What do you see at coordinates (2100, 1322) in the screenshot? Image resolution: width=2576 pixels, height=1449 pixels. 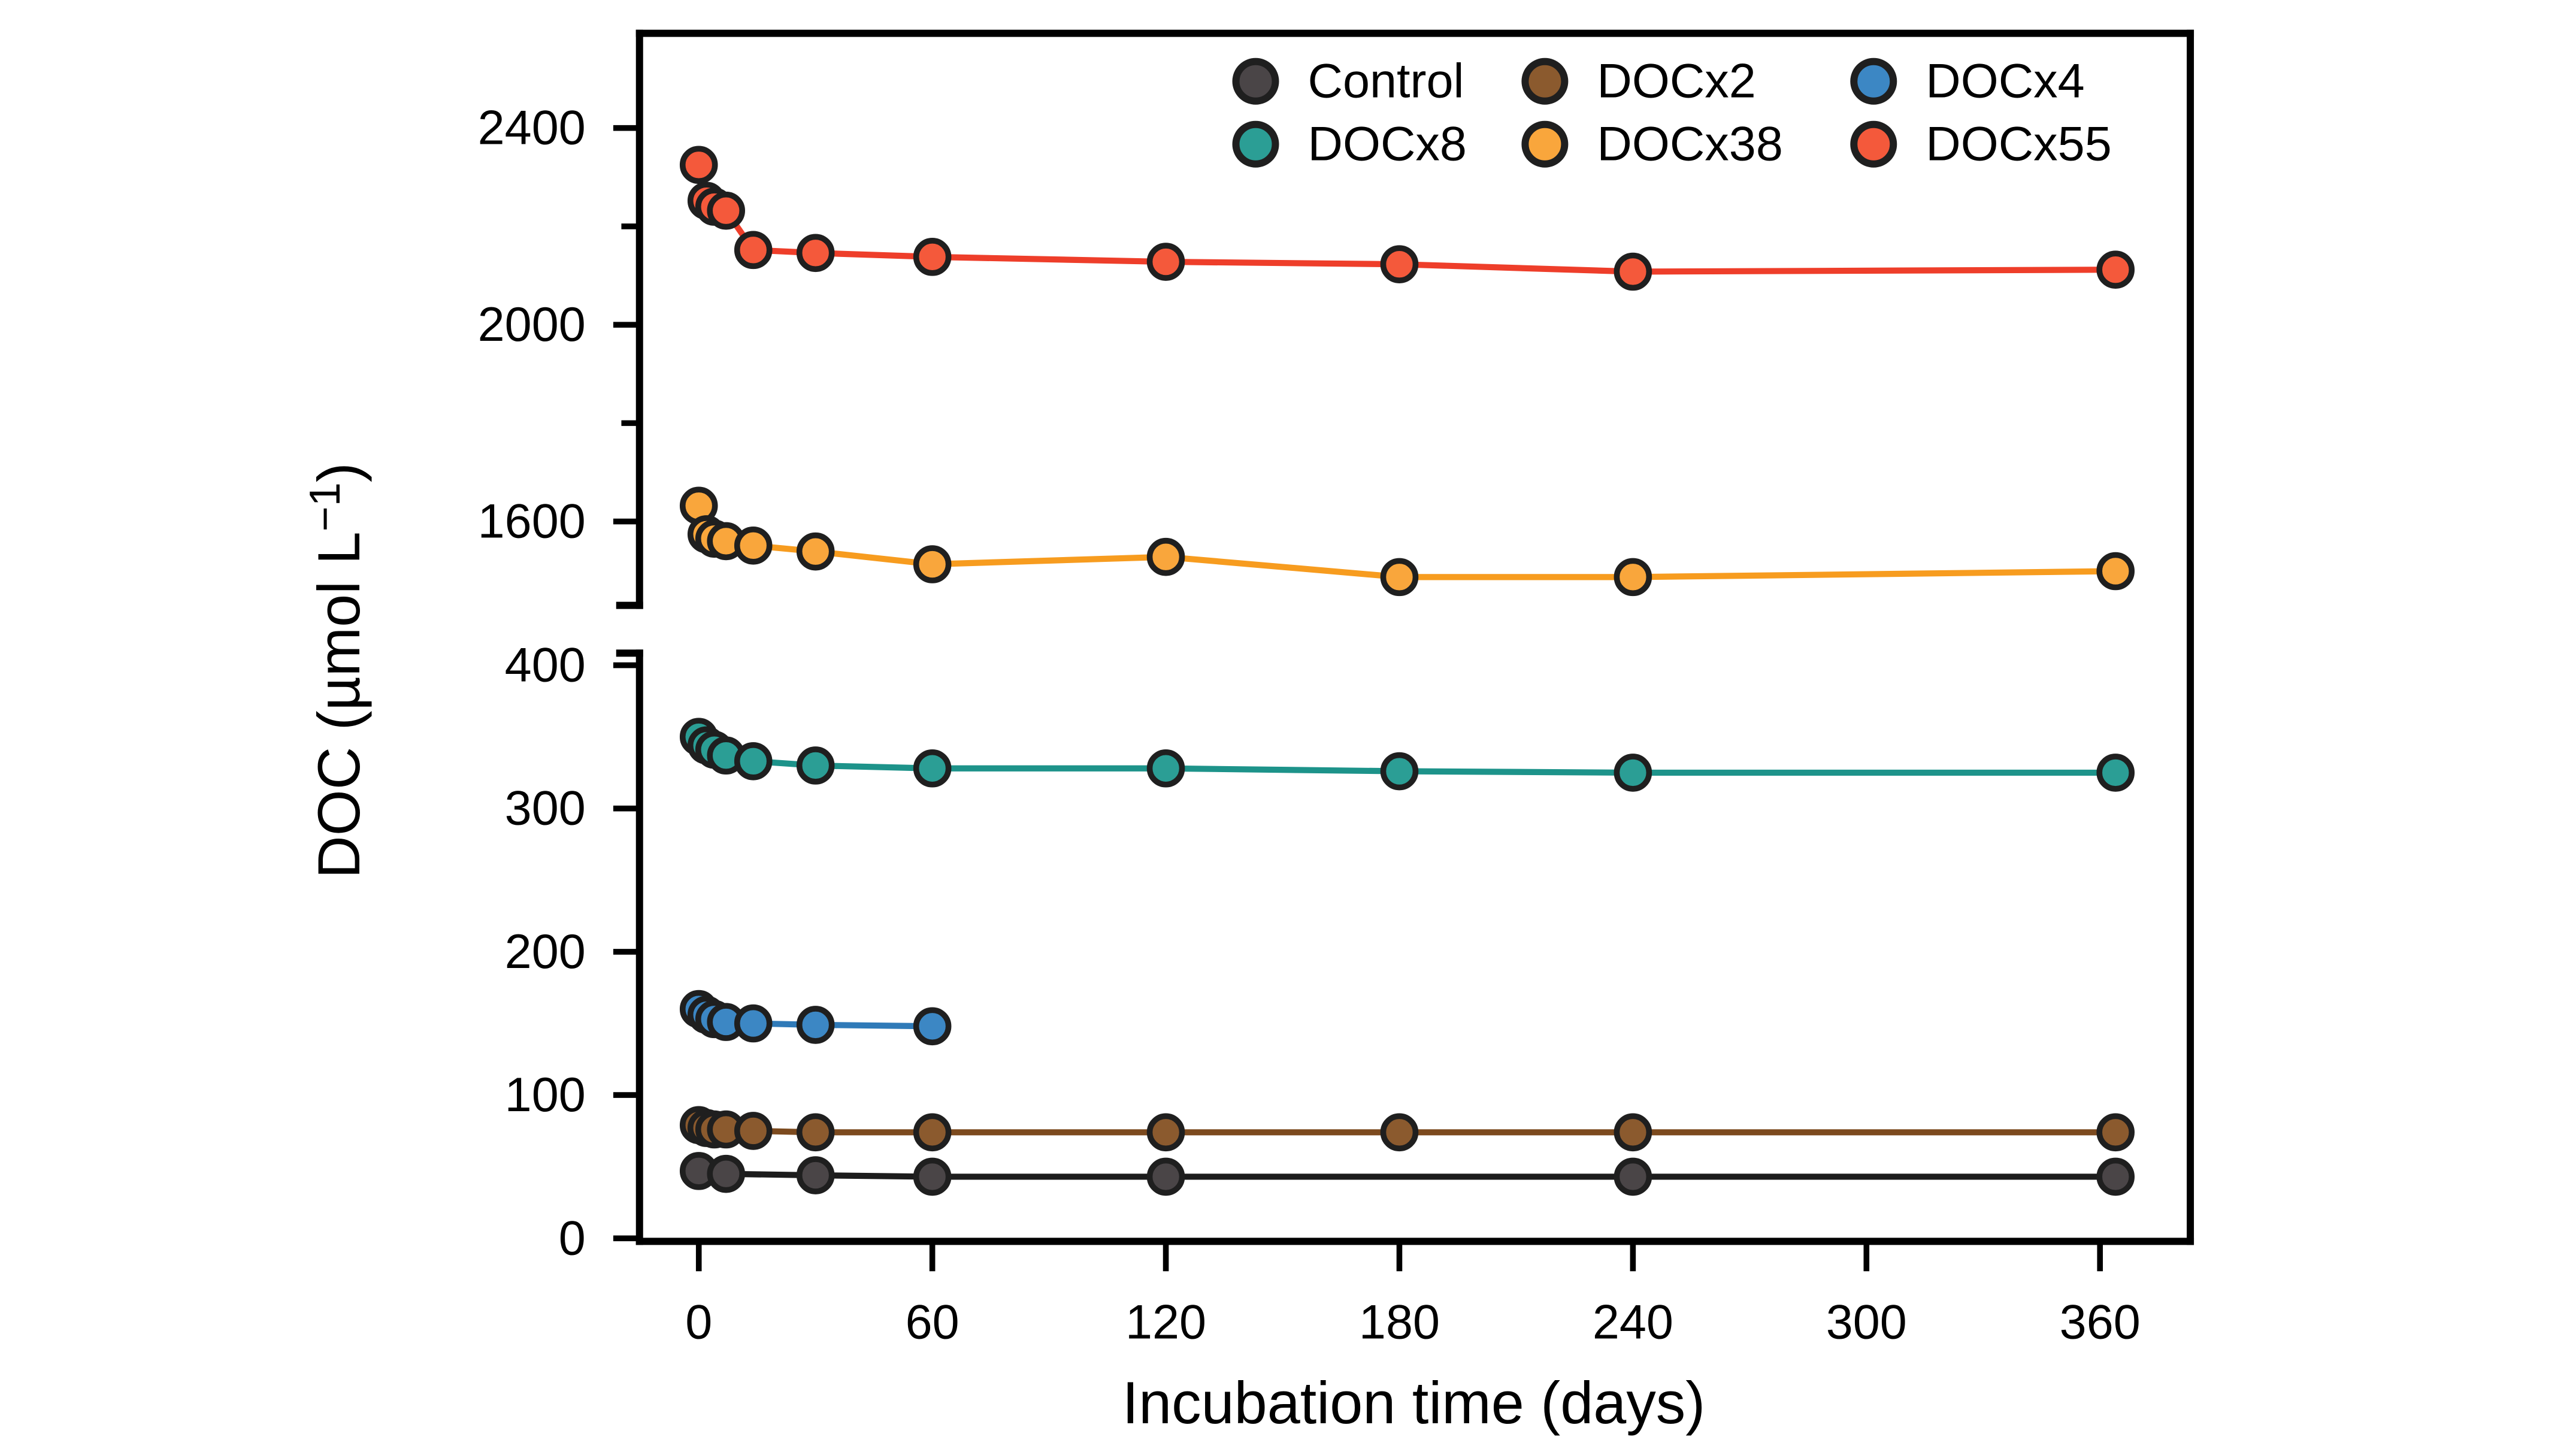 I see `x-tick-label-360: 360` at bounding box center [2100, 1322].